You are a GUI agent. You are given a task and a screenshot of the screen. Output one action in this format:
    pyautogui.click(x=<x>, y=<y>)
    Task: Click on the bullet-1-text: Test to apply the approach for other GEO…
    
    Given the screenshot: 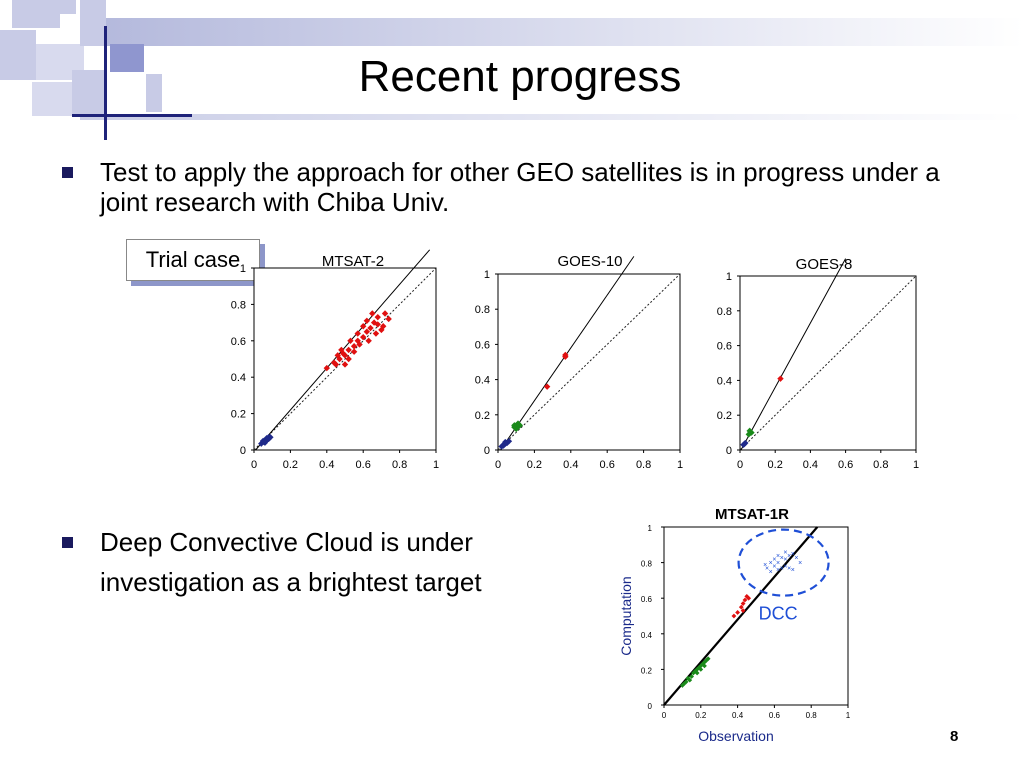 What is the action you would take?
    pyautogui.click(x=520, y=187)
    